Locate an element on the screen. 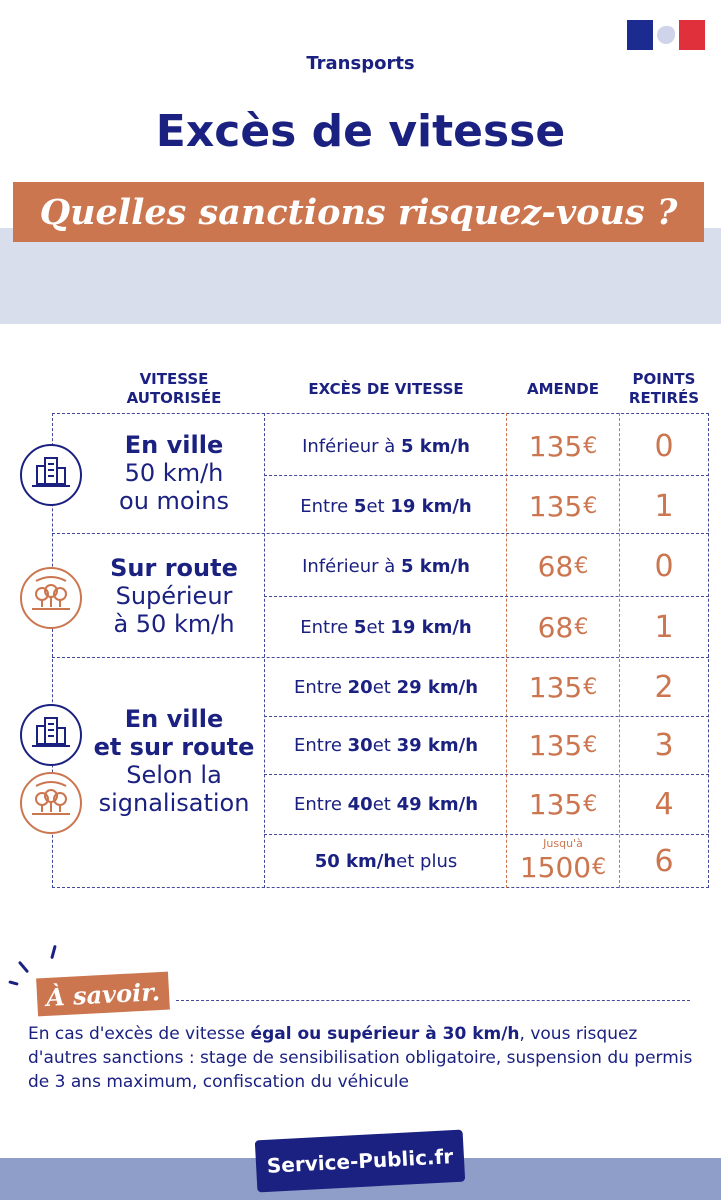 This screenshot has width=721, height=1200. subtitle-banner: Quelles sanctions risquez-vous ? is located at coordinates (358, 212).